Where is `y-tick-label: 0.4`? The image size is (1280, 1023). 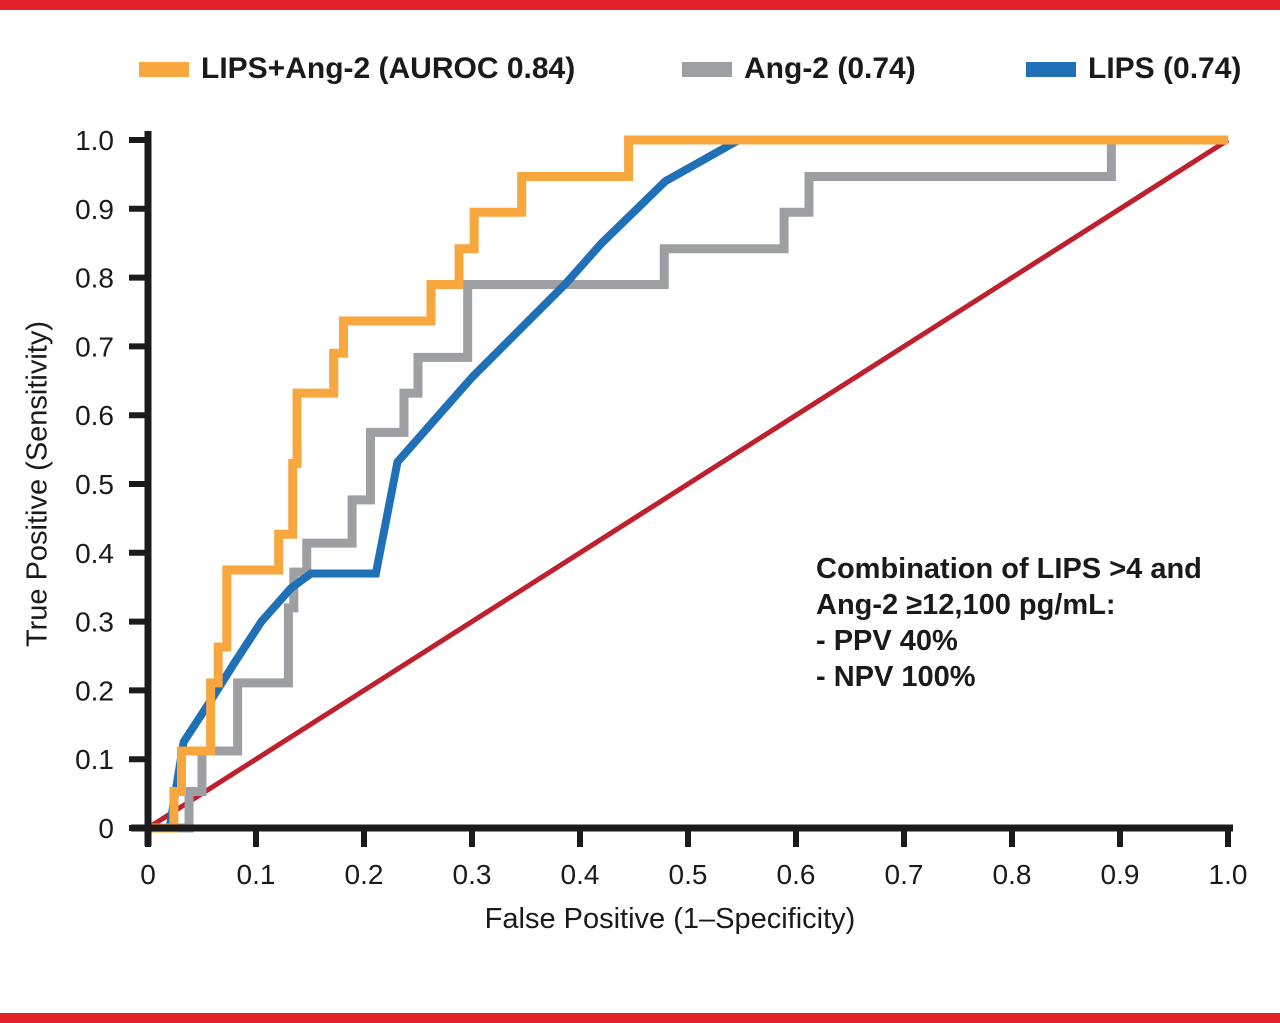 y-tick-label: 0.4 is located at coordinates (94, 553).